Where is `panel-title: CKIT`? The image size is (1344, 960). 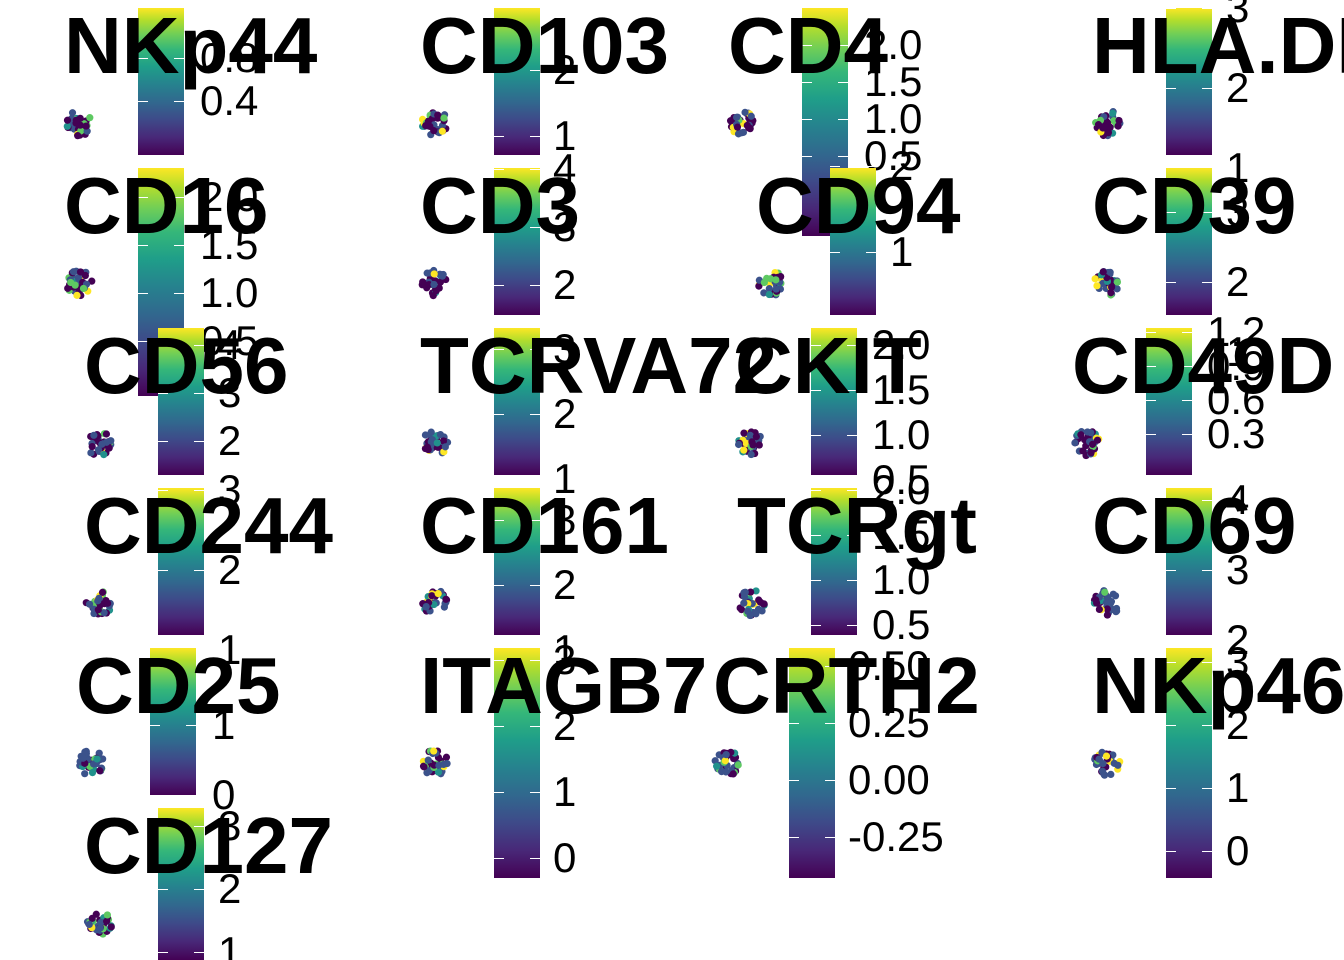
panel-title: CKIT is located at coordinates (828, 365).